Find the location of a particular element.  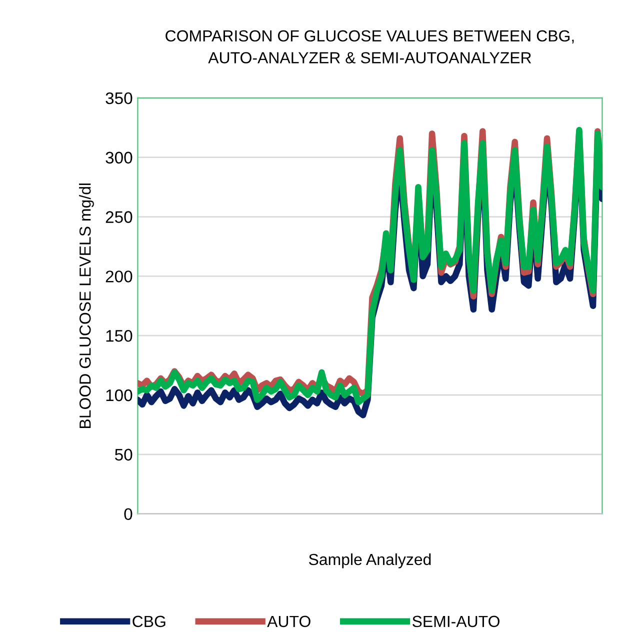

y-tick-label: 50 is located at coordinates (123, 454).